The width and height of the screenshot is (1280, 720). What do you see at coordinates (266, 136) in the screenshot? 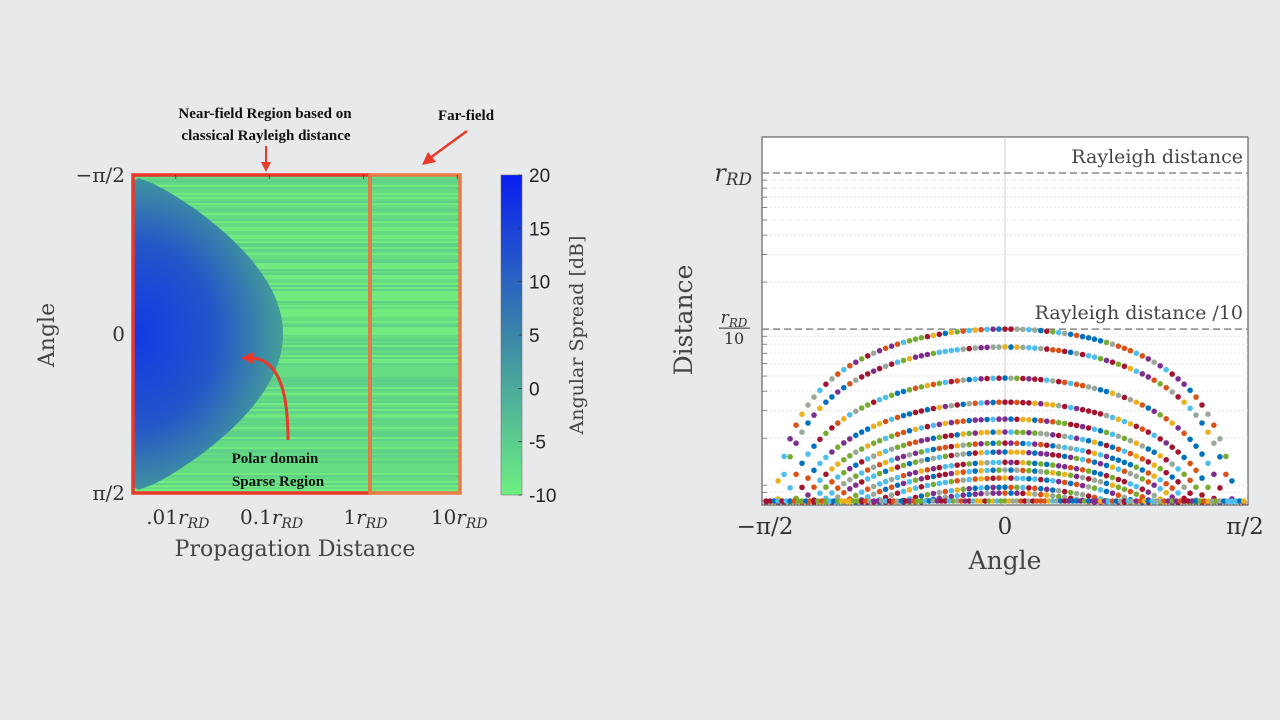
I see `near-field-annotation-line2: classical Rayleigh distance` at bounding box center [266, 136].